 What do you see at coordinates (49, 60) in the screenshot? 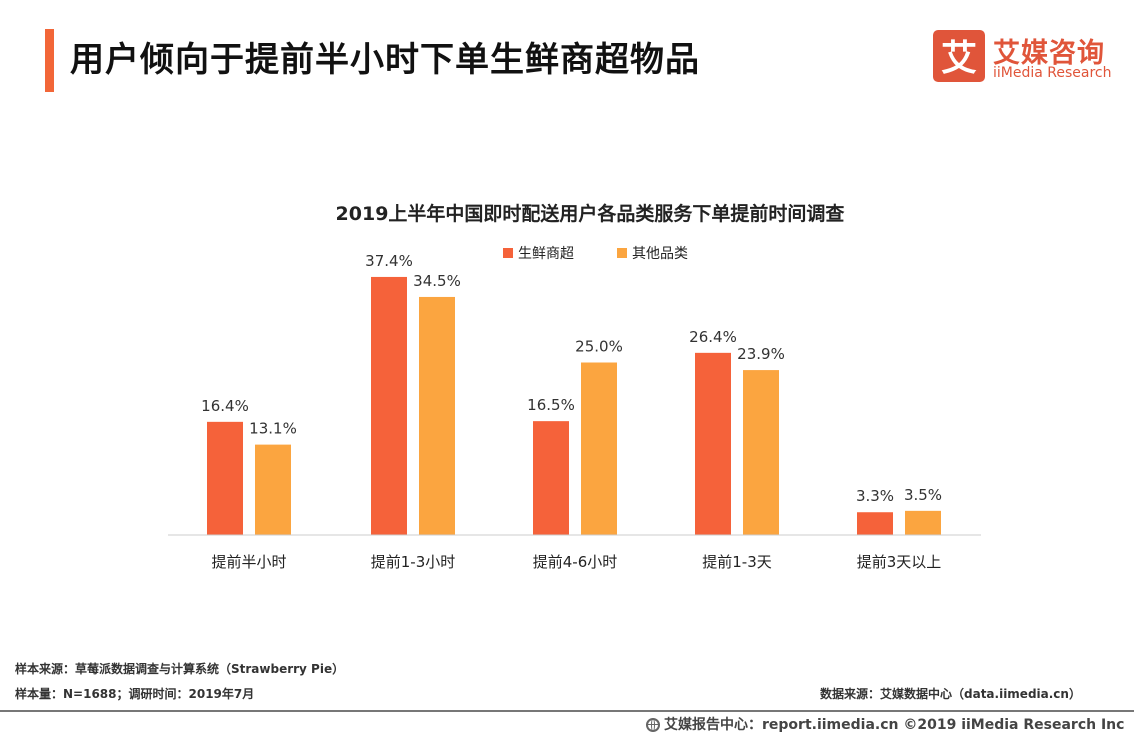
I see `title-accent-bar` at bounding box center [49, 60].